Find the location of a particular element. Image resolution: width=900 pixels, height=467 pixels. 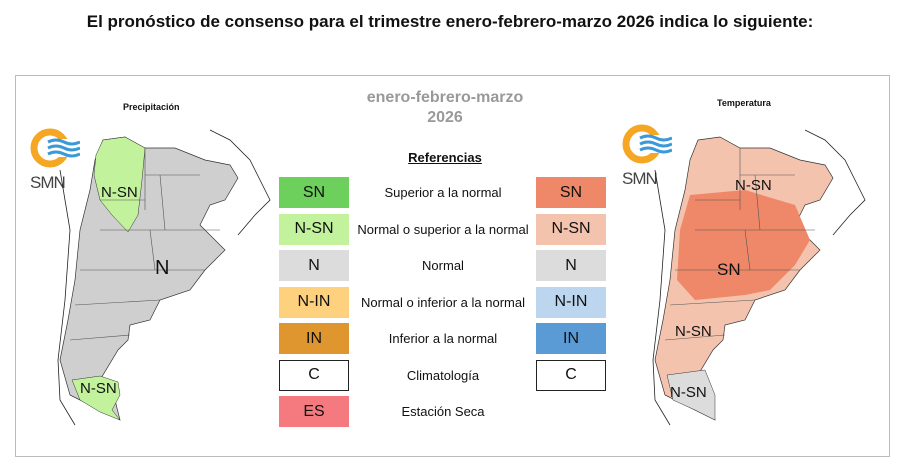

precip-legend-swatch: N-IN is located at coordinates (314, 302).